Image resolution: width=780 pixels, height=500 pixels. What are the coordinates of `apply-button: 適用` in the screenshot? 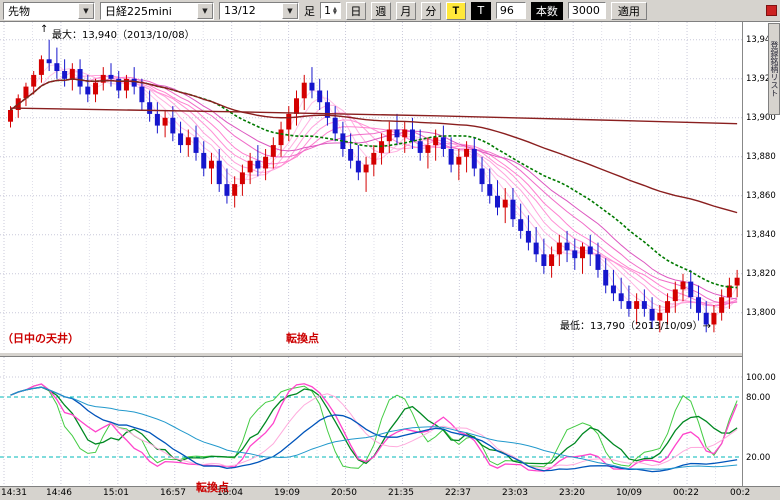 It's located at (628, 10).